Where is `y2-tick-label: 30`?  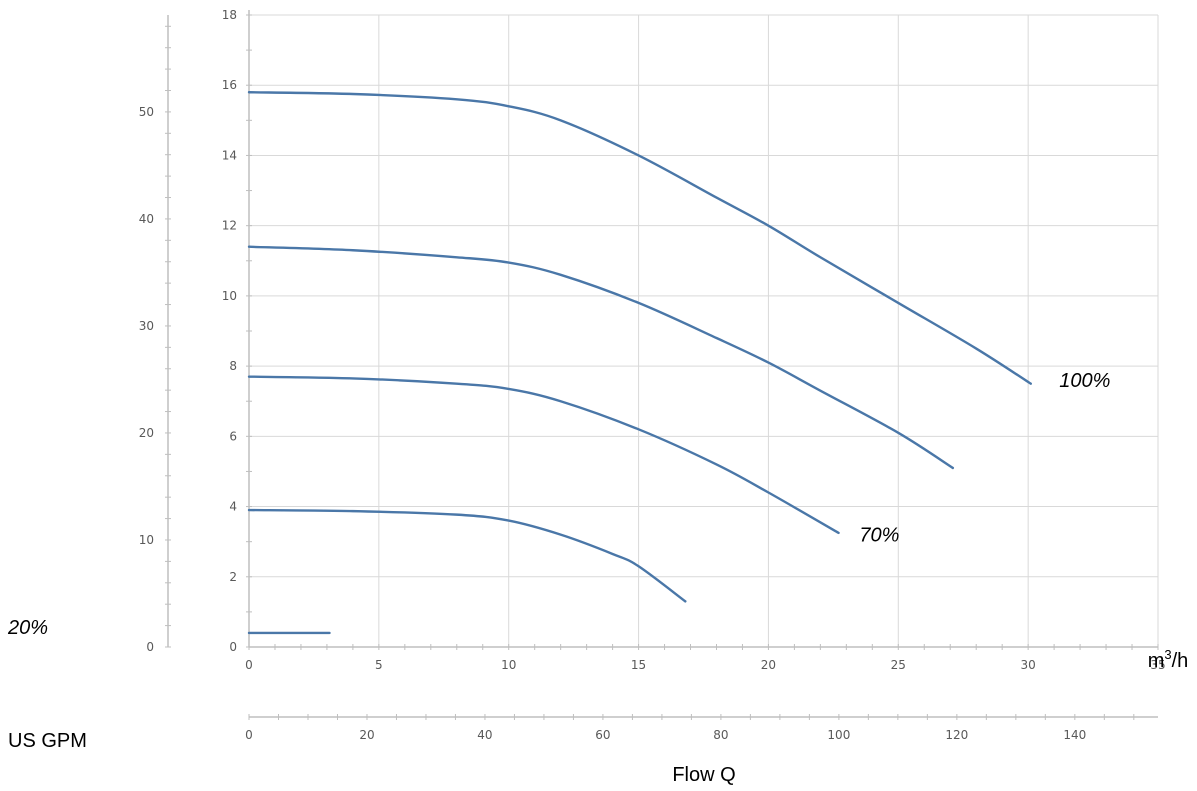
y2-tick-label: 30 is located at coordinates (146, 326).